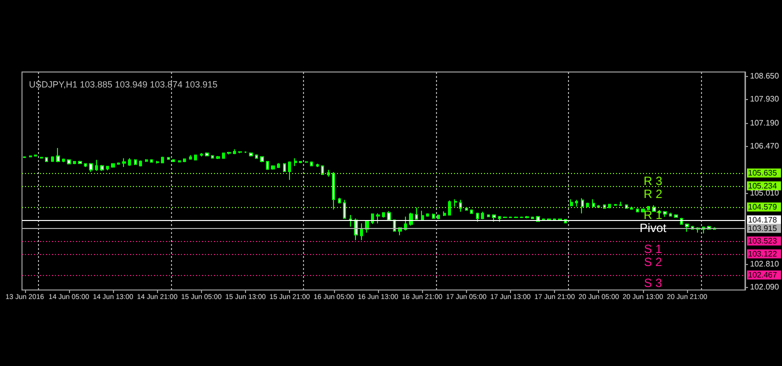 This screenshot has width=782, height=366. What do you see at coordinates (653, 283) in the screenshot?
I see `ref-line-label: S 3` at bounding box center [653, 283].